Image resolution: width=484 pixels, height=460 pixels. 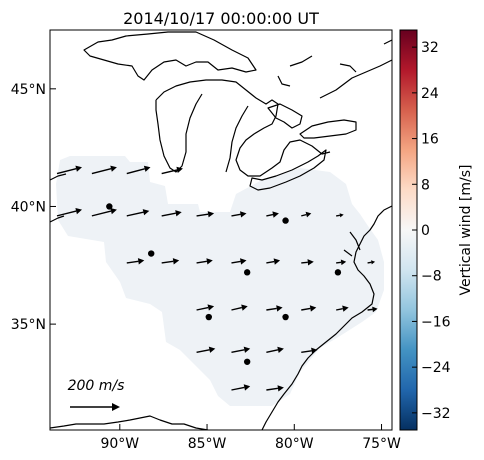 What do you see at coordinates (425, 185) in the screenshot?
I see `colorbar-tick-label: 8` at bounding box center [425, 185].